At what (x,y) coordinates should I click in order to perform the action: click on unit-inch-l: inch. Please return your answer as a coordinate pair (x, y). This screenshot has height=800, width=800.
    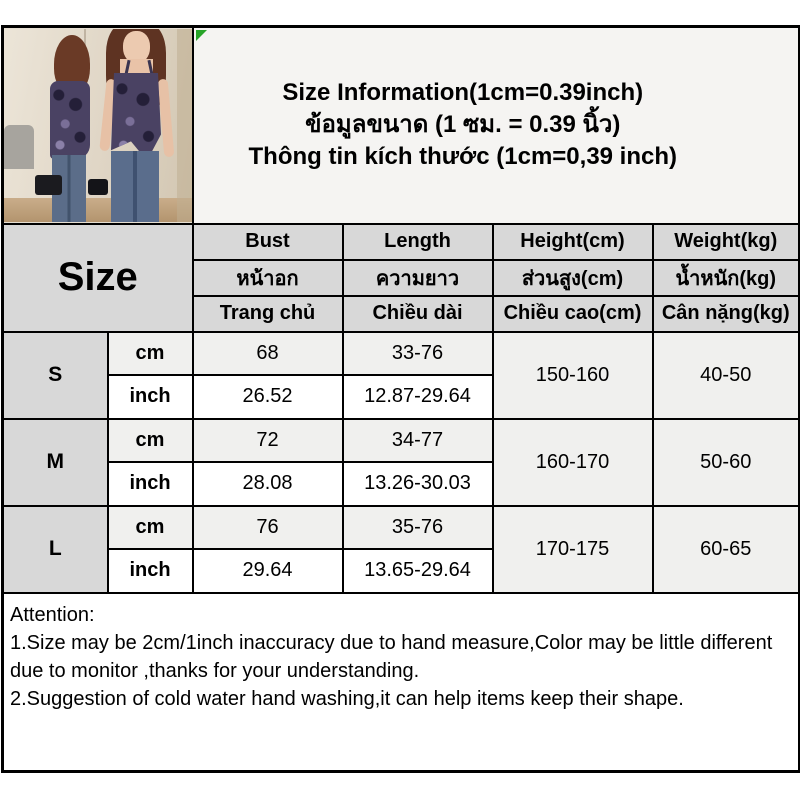
    Looking at the image, I should click on (150, 570).